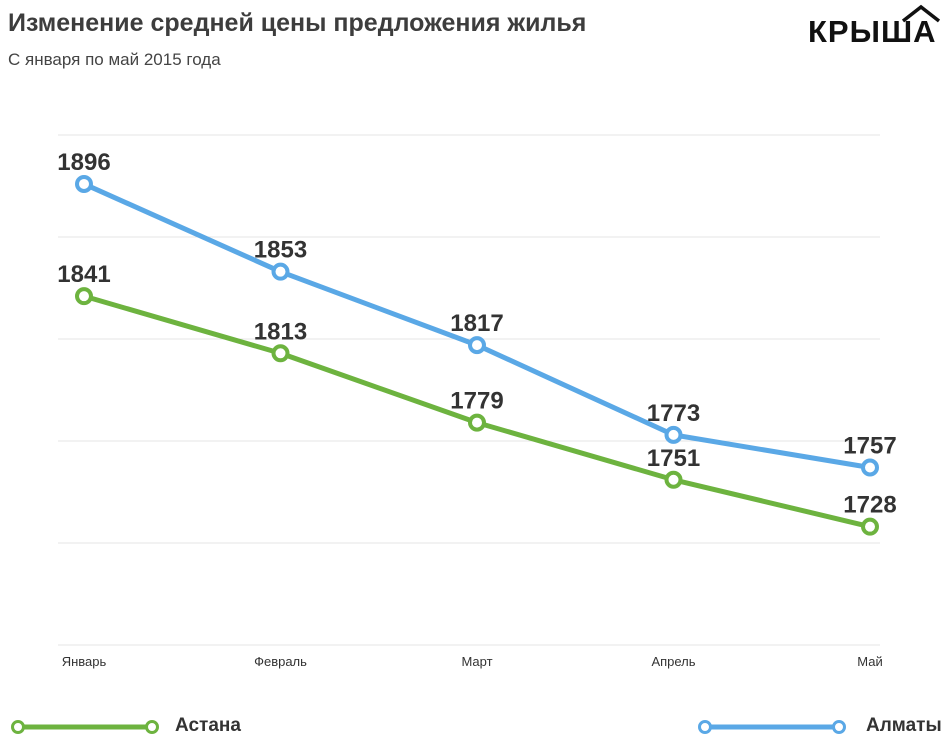  I want to click on data-label: 1817, so click(476, 323).